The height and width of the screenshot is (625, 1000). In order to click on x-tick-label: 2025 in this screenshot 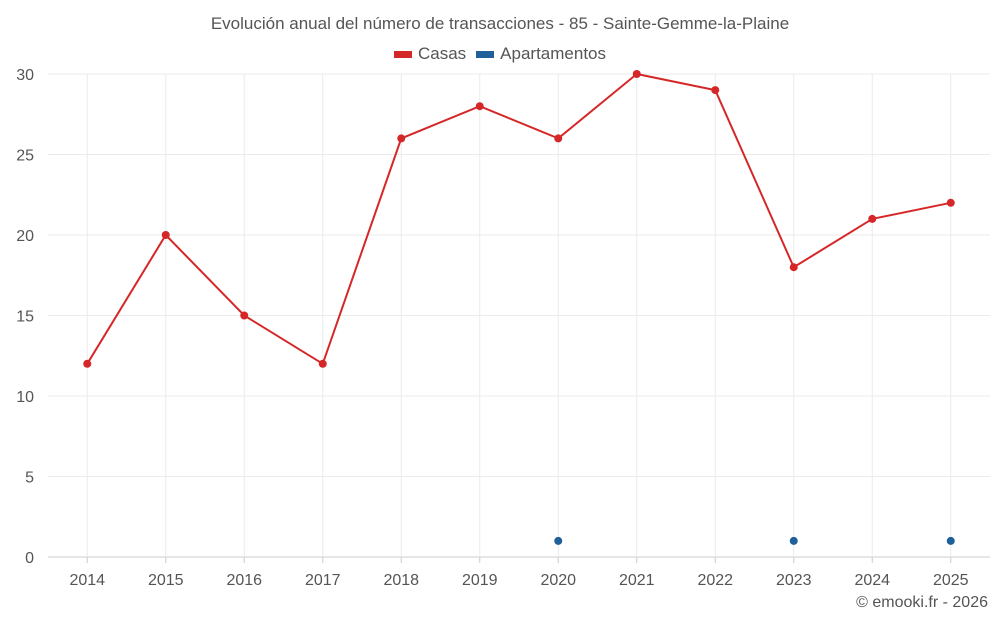, I will do `click(951, 580)`.